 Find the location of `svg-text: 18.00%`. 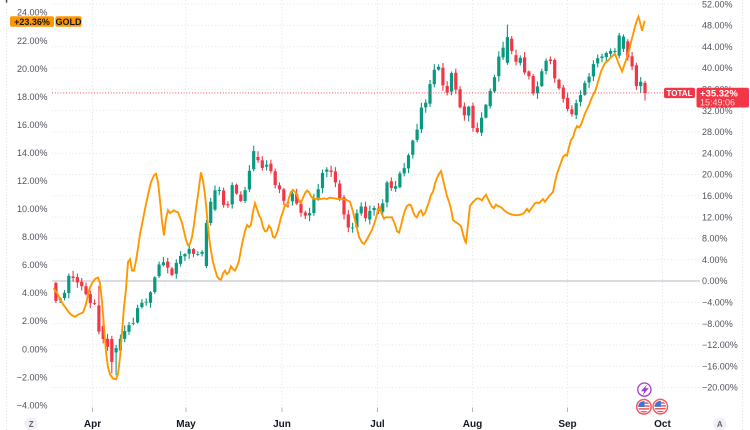

svg-text: 18.00% is located at coordinates (32, 97).